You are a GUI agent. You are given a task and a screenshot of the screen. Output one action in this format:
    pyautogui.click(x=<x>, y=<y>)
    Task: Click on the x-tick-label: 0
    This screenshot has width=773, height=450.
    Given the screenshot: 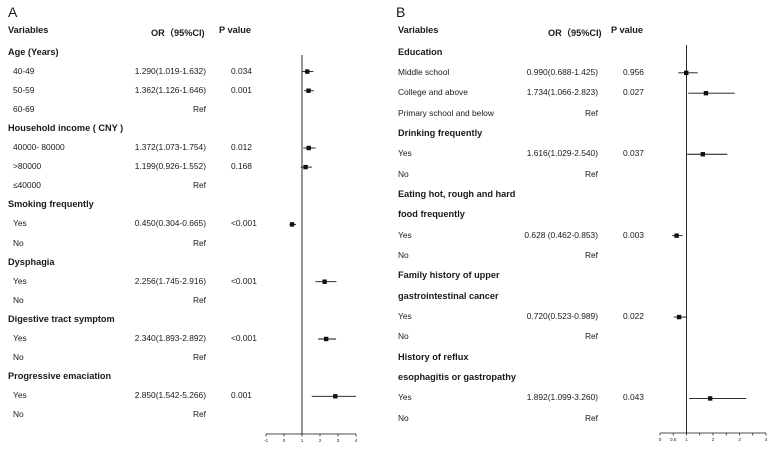 What is the action you would take?
    pyautogui.click(x=660, y=439)
    